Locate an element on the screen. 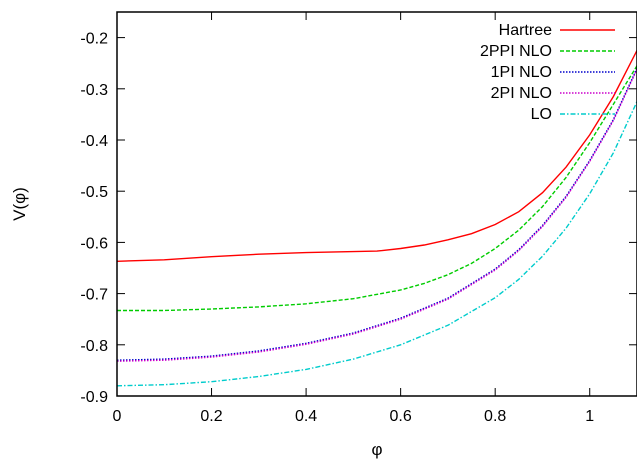 This screenshot has width=637, height=464. legend-label: Hartree is located at coordinates (525, 30).